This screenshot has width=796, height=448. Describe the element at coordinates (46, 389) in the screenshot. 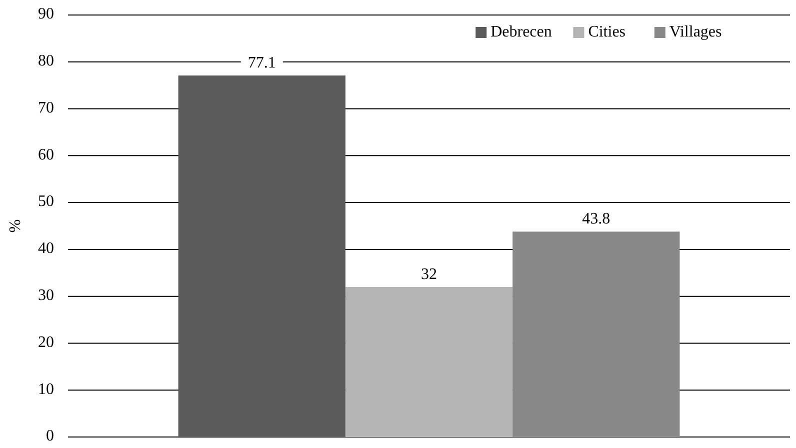

I see `y-tick-label: 10` at that location.